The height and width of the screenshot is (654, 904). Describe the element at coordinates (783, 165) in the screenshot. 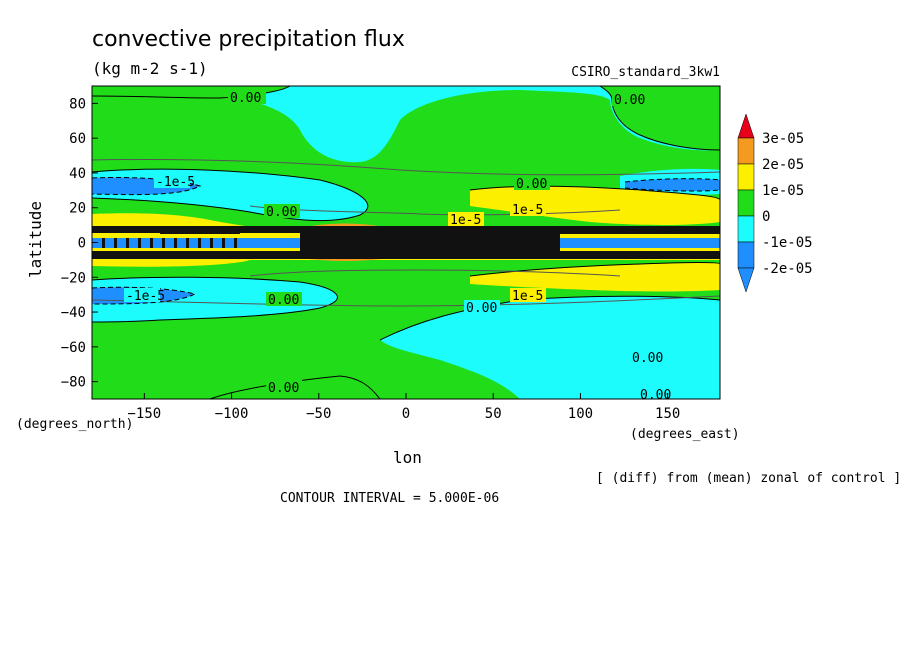

I see `colorbar-label: 2e-05` at that location.